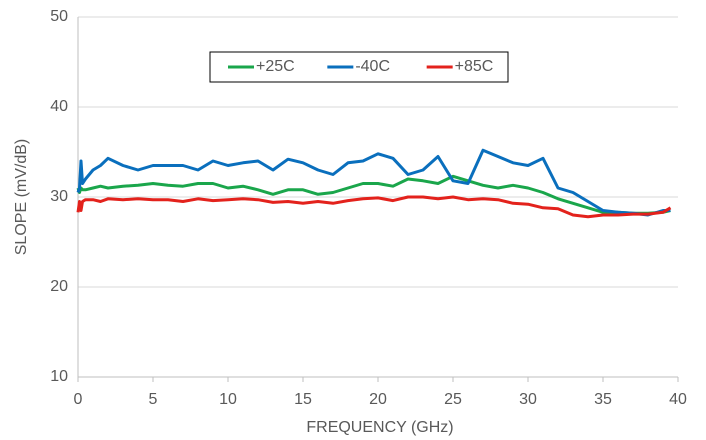  What do you see at coordinates (603, 399) in the screenshot?
I see `x-tick-label: 35` at bounding box center [603, 399].